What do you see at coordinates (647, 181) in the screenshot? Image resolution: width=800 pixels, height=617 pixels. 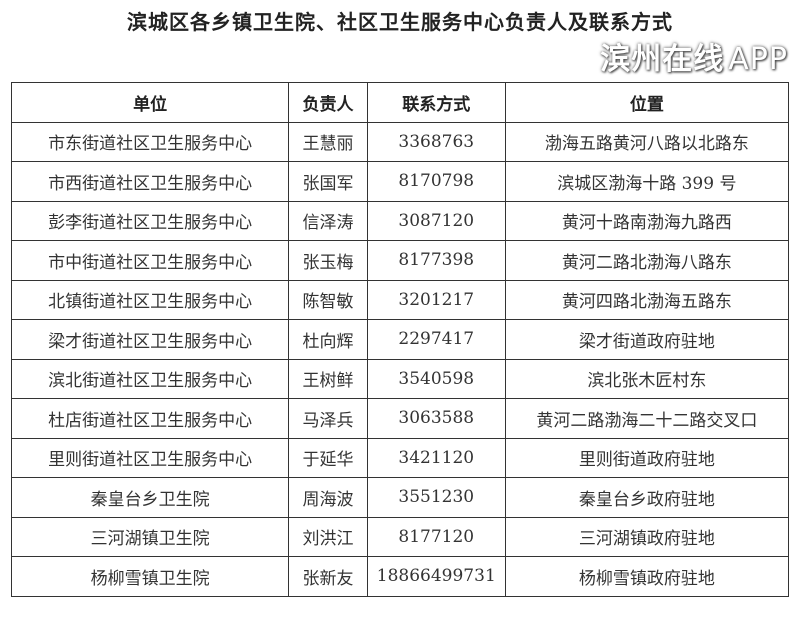 I see `location-cell: 滨城区渤海十路 399 号` at bounding box center [647, 181].